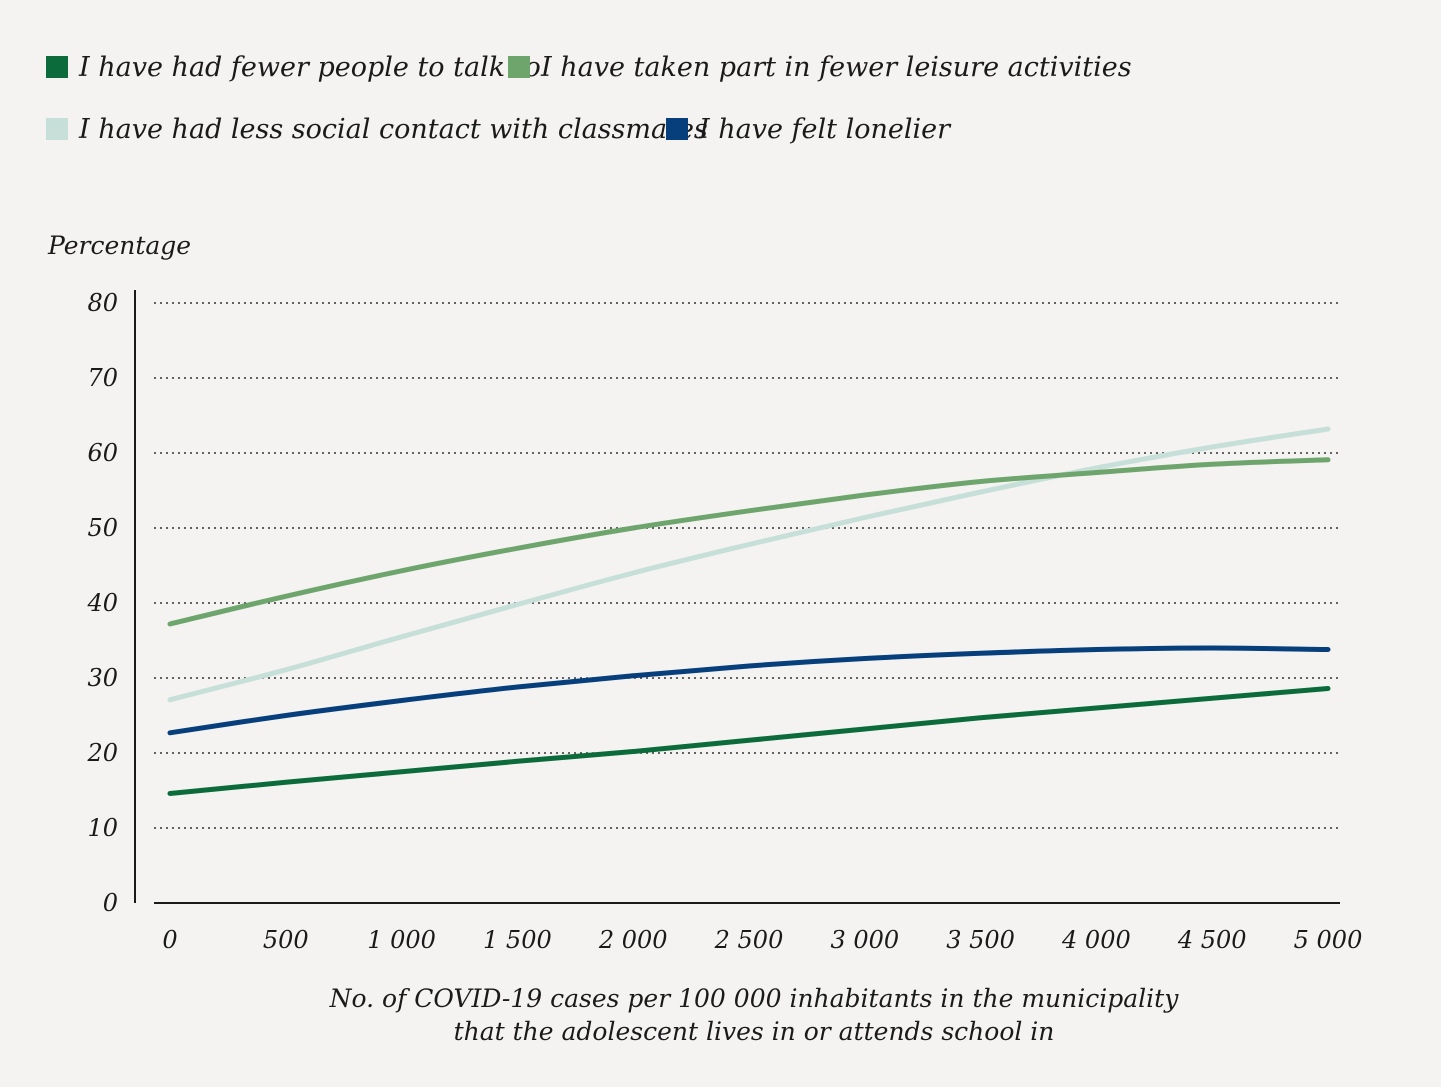  What do you see at coordinates (517, 940) in the screenshot?
I see `x-tick-label: 1 500` at bounding box center [517, 940].